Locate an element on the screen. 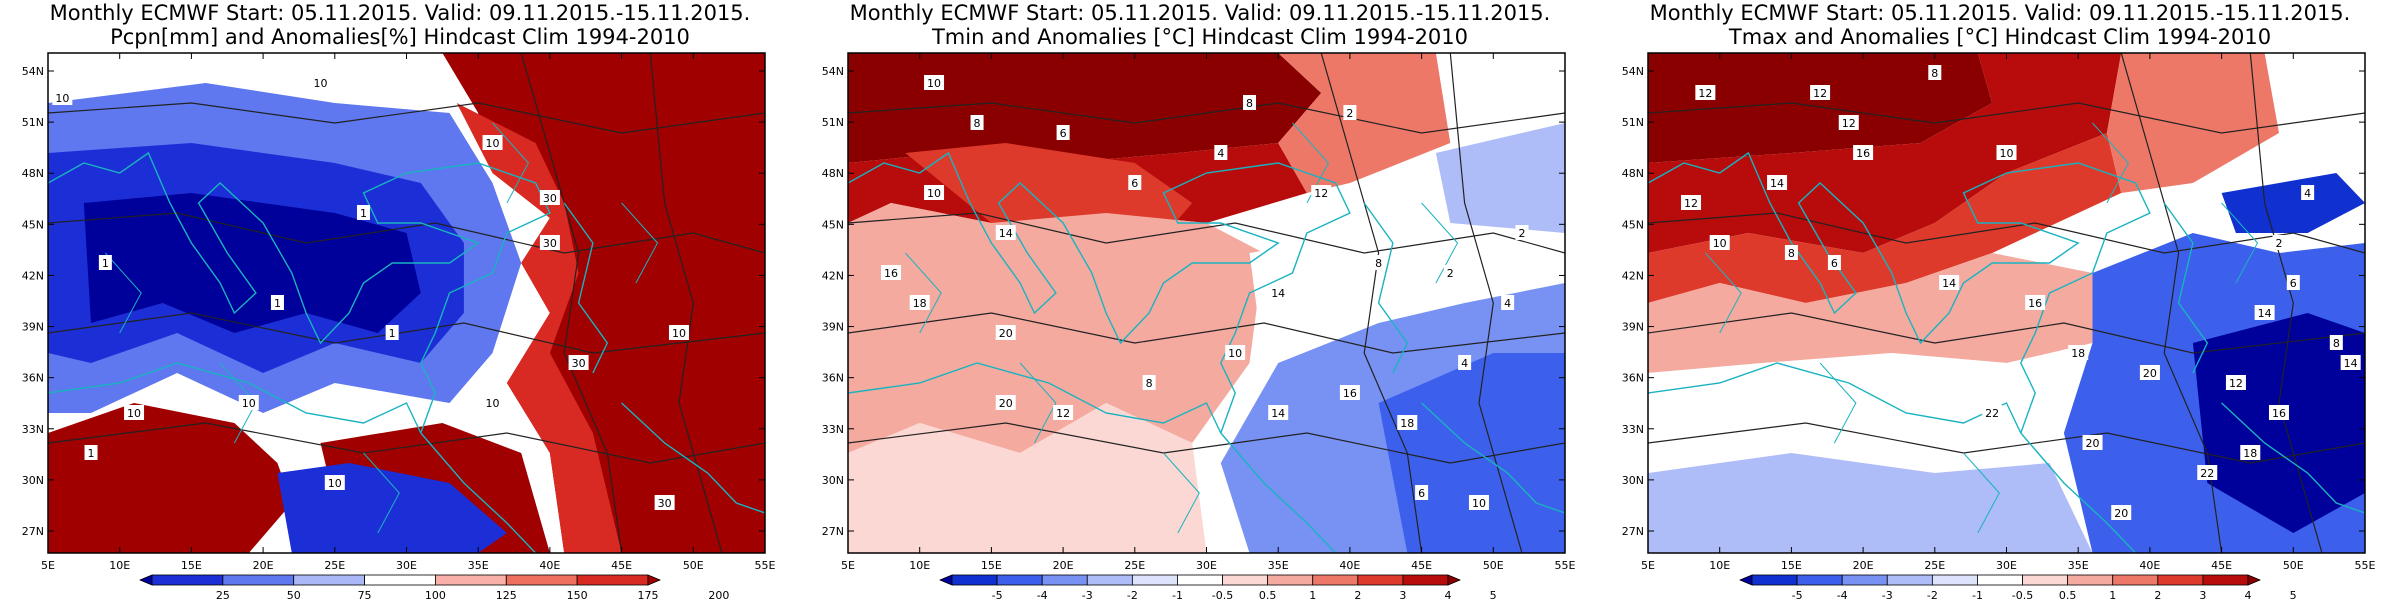 This screenshot has width=2400, height=600. colorbar-tick-label: 0.5 is located at coordinates (2068, 594).